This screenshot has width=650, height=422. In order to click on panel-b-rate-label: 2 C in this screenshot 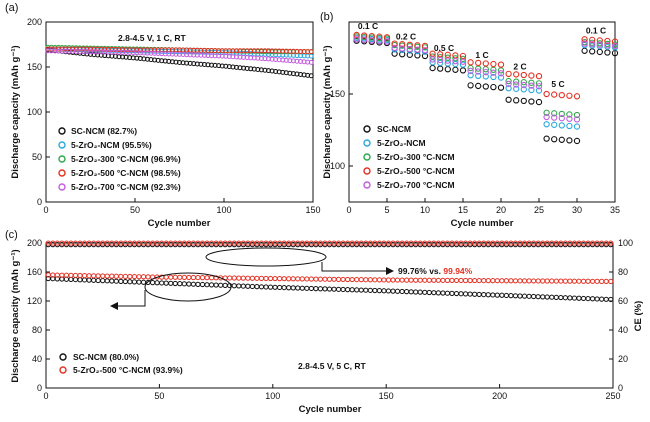, I will do `click(519, 67)`.